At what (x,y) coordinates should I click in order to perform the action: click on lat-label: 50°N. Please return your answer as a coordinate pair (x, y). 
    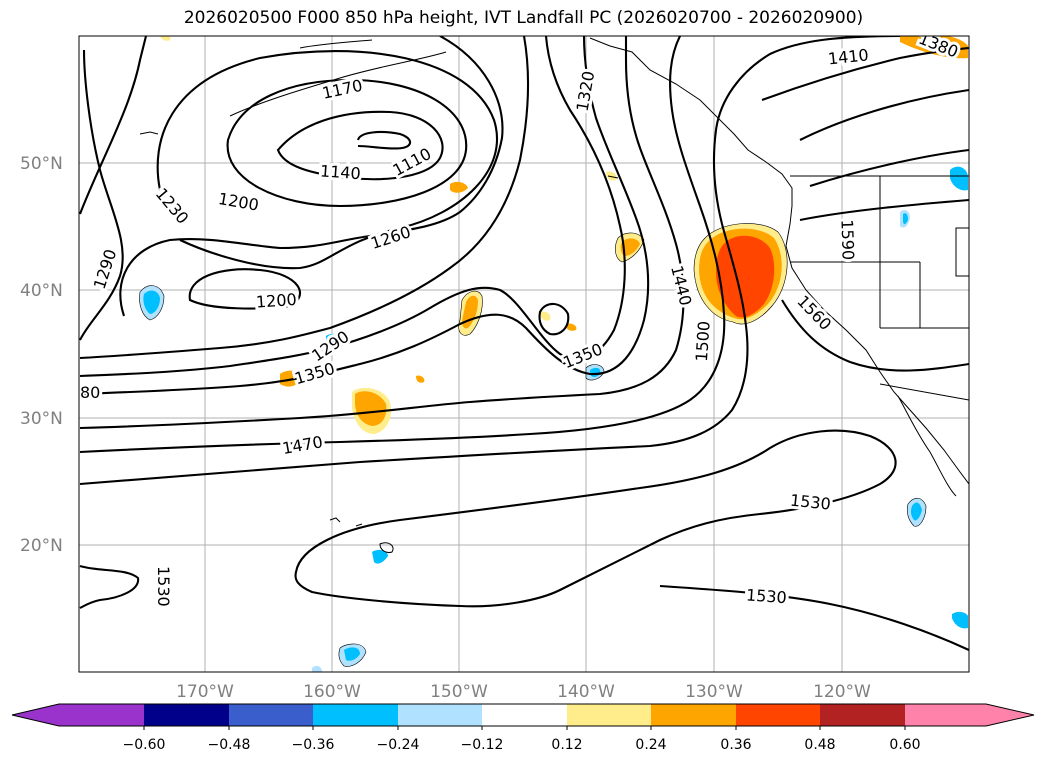
    Looking at the image, I should click on (41, 164).